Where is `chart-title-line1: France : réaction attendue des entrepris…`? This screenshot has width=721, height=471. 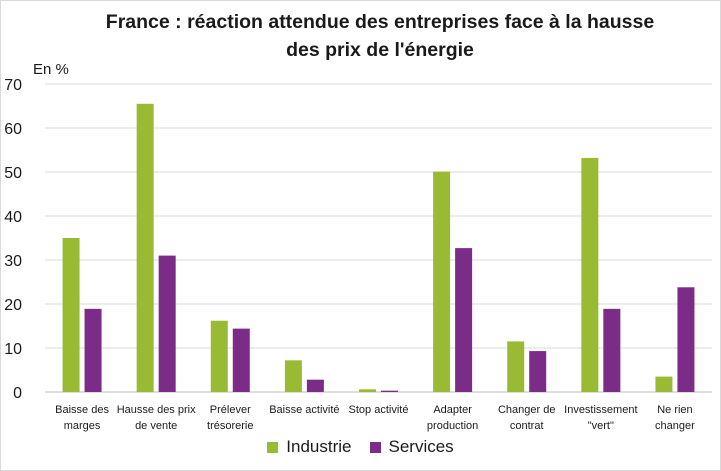
chart-title-line1: France : réaction attendue des entrepris… is located at coordinates (380, 22).